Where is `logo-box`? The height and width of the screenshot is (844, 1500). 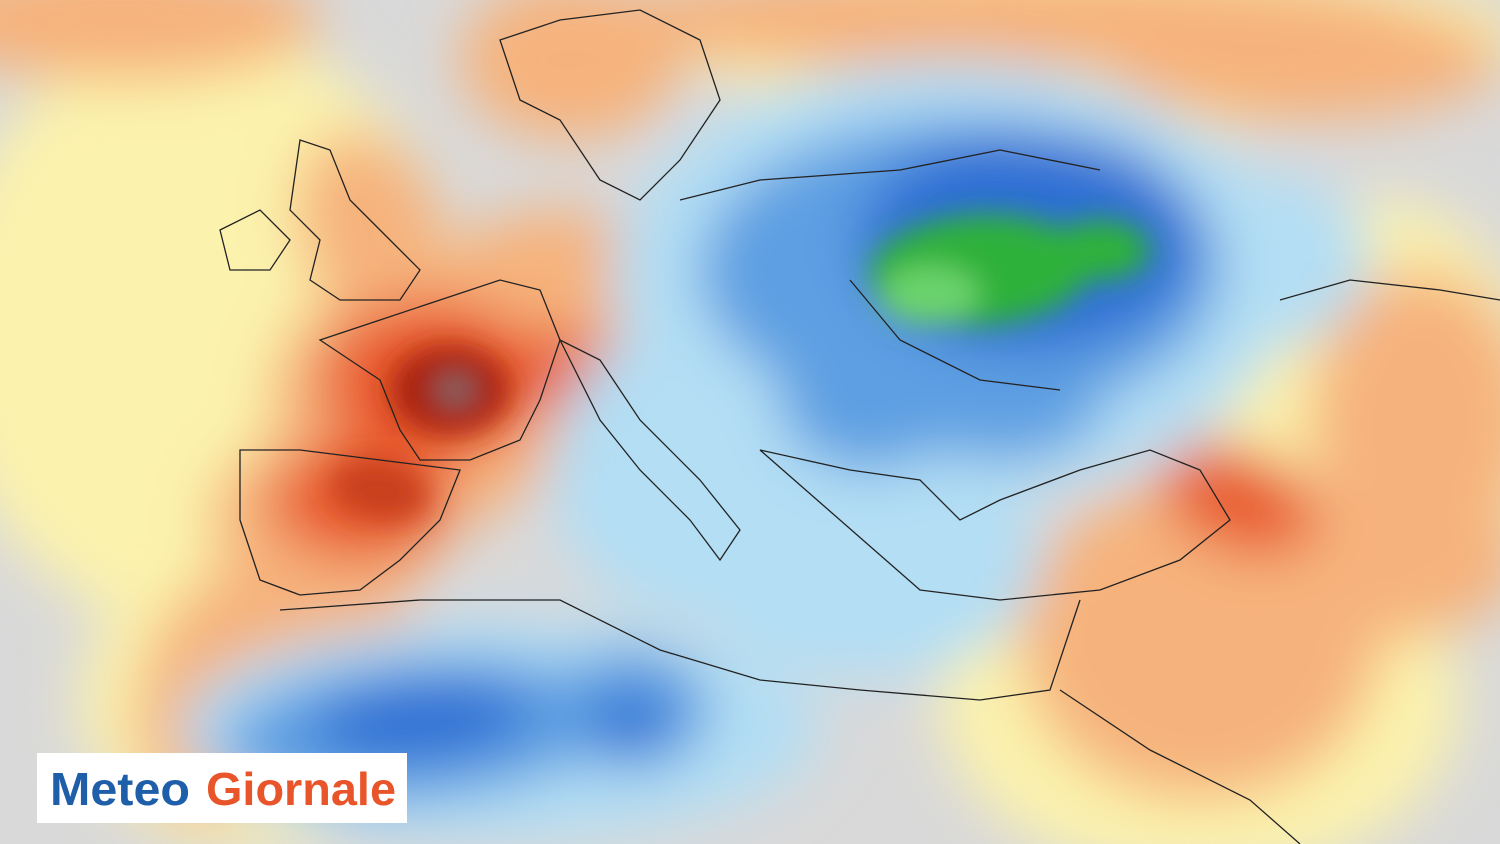
logo-box is located at coordinates (222, 788).